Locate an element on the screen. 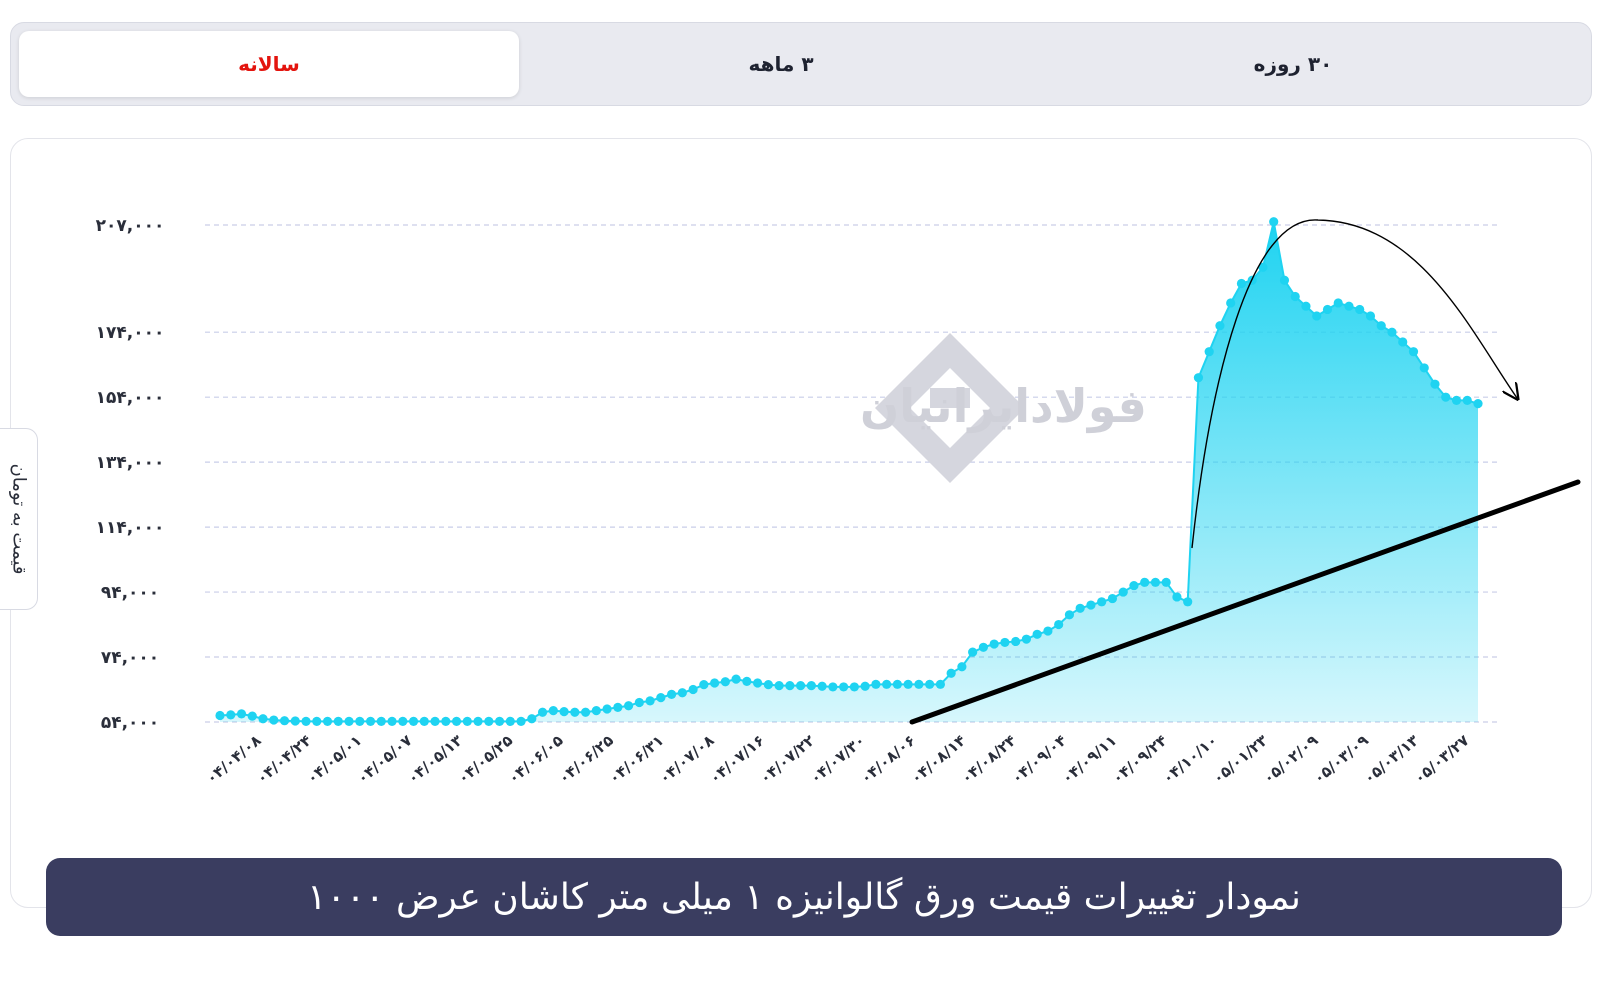 This screenshot has height=983, width=1600. x-tick-label: ۰۴/۰۴/۰۸ is located at coordinates (234, 759).